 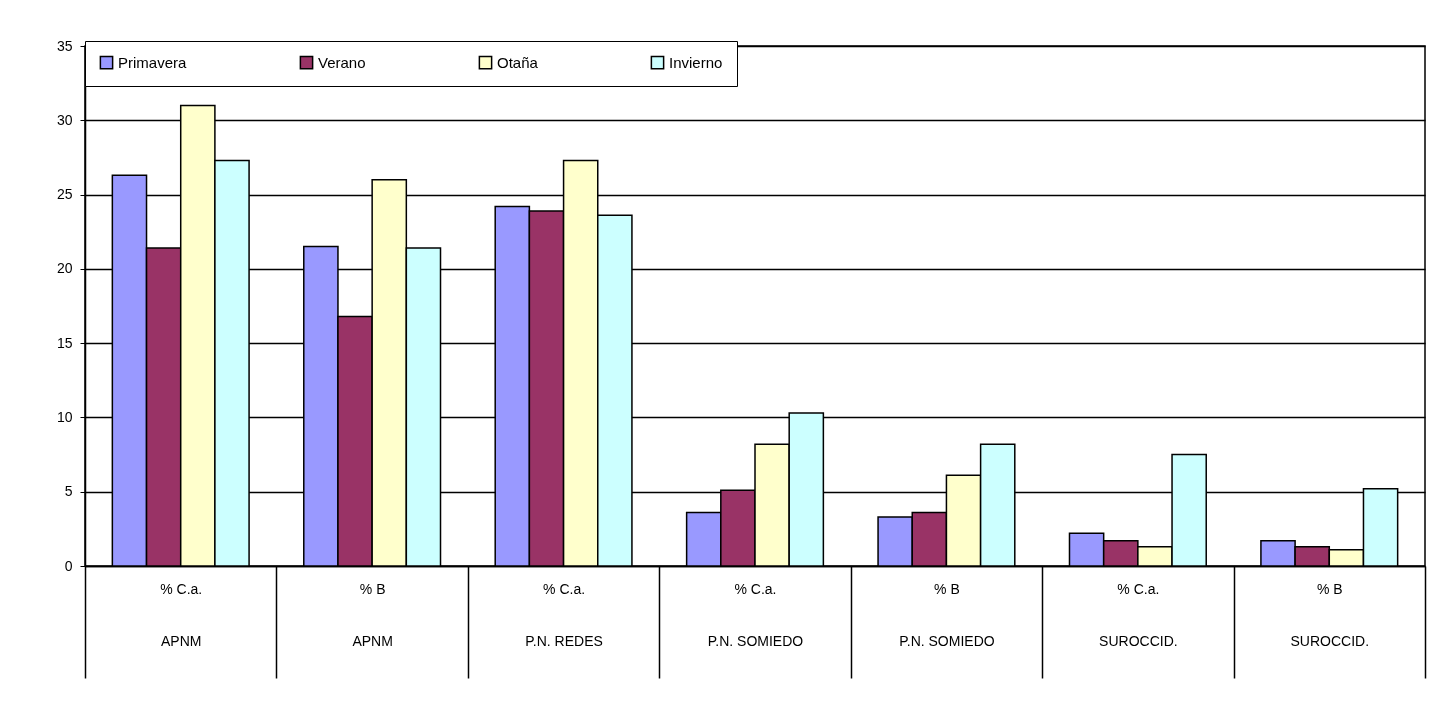 I want to click on y-tick-label: 30, so click(x=64, y=119).